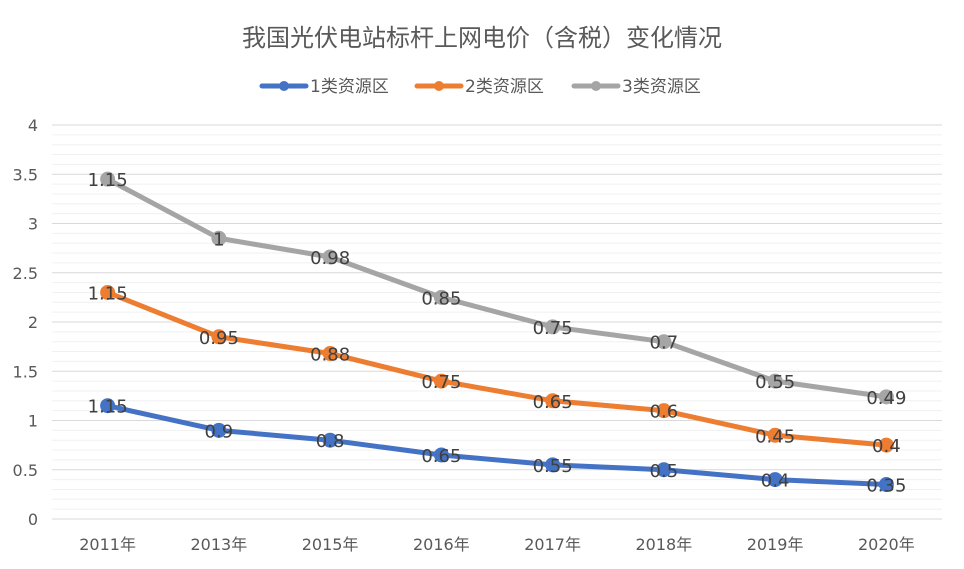  I want to click on data-label: 0.35, so click(886, 486).